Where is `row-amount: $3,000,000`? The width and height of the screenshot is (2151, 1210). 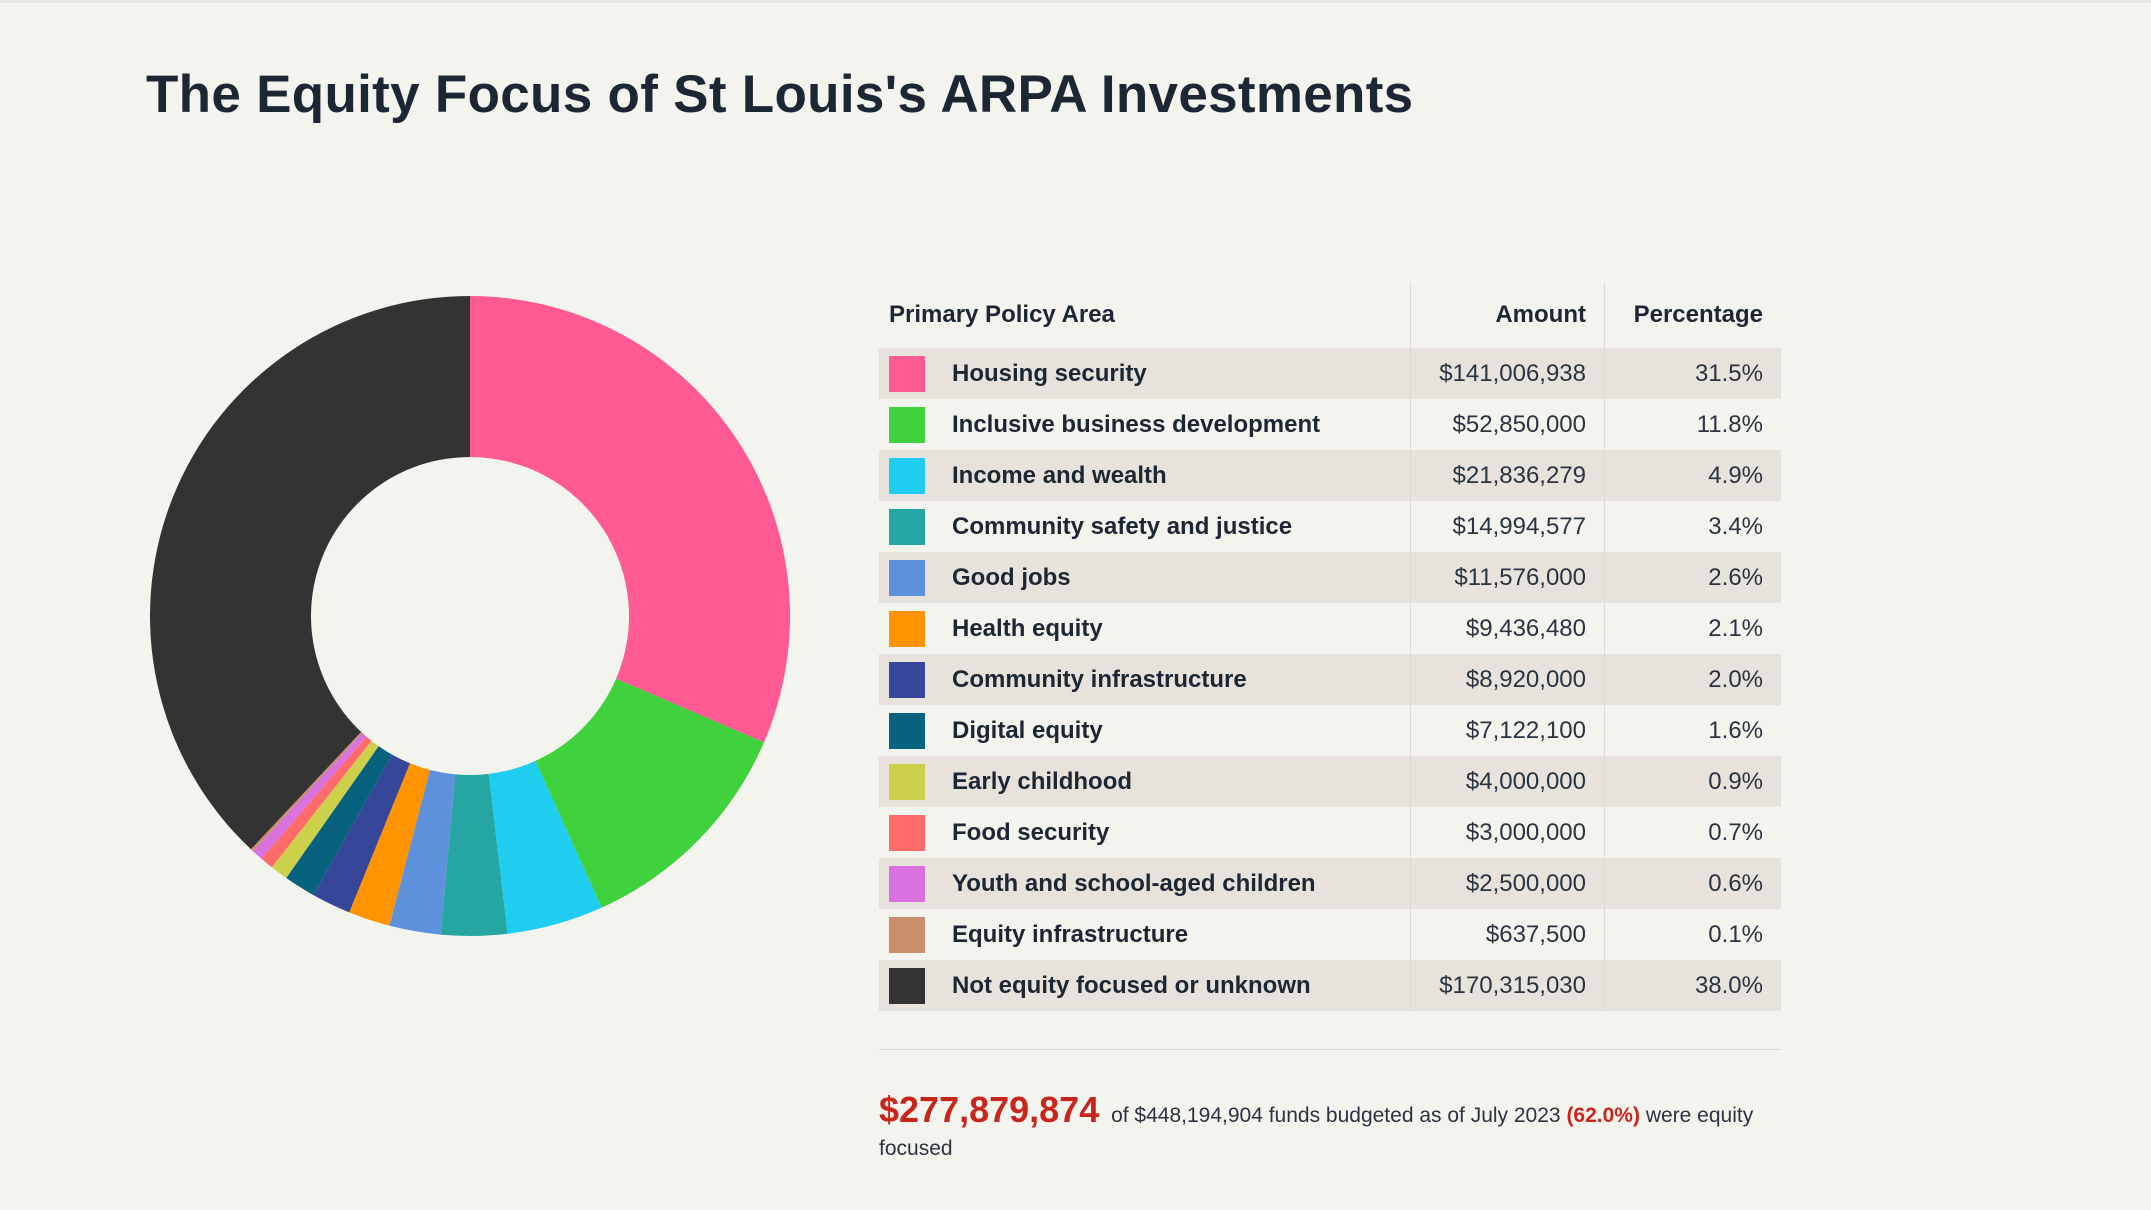 row-amount: $3,000,000 is located at coordinates (1508, 832).